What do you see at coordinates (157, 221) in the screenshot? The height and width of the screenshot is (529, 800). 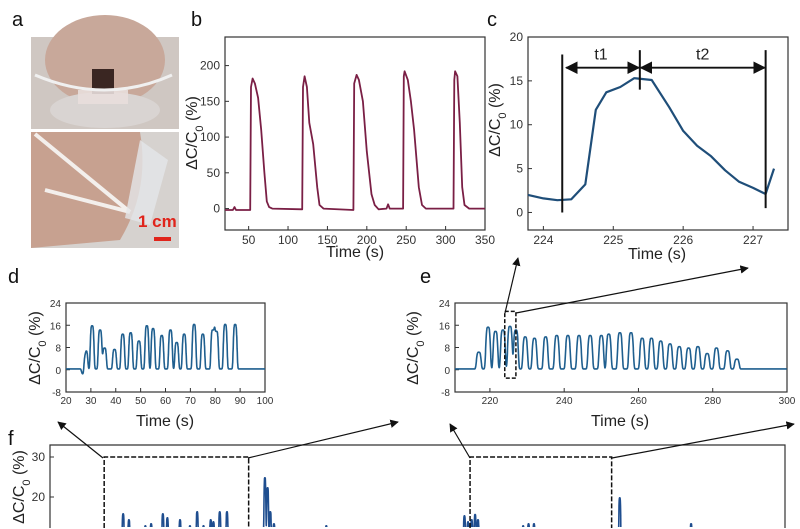 I see `scale-bar-label: 1 cm` at bounding box center [157, 221].